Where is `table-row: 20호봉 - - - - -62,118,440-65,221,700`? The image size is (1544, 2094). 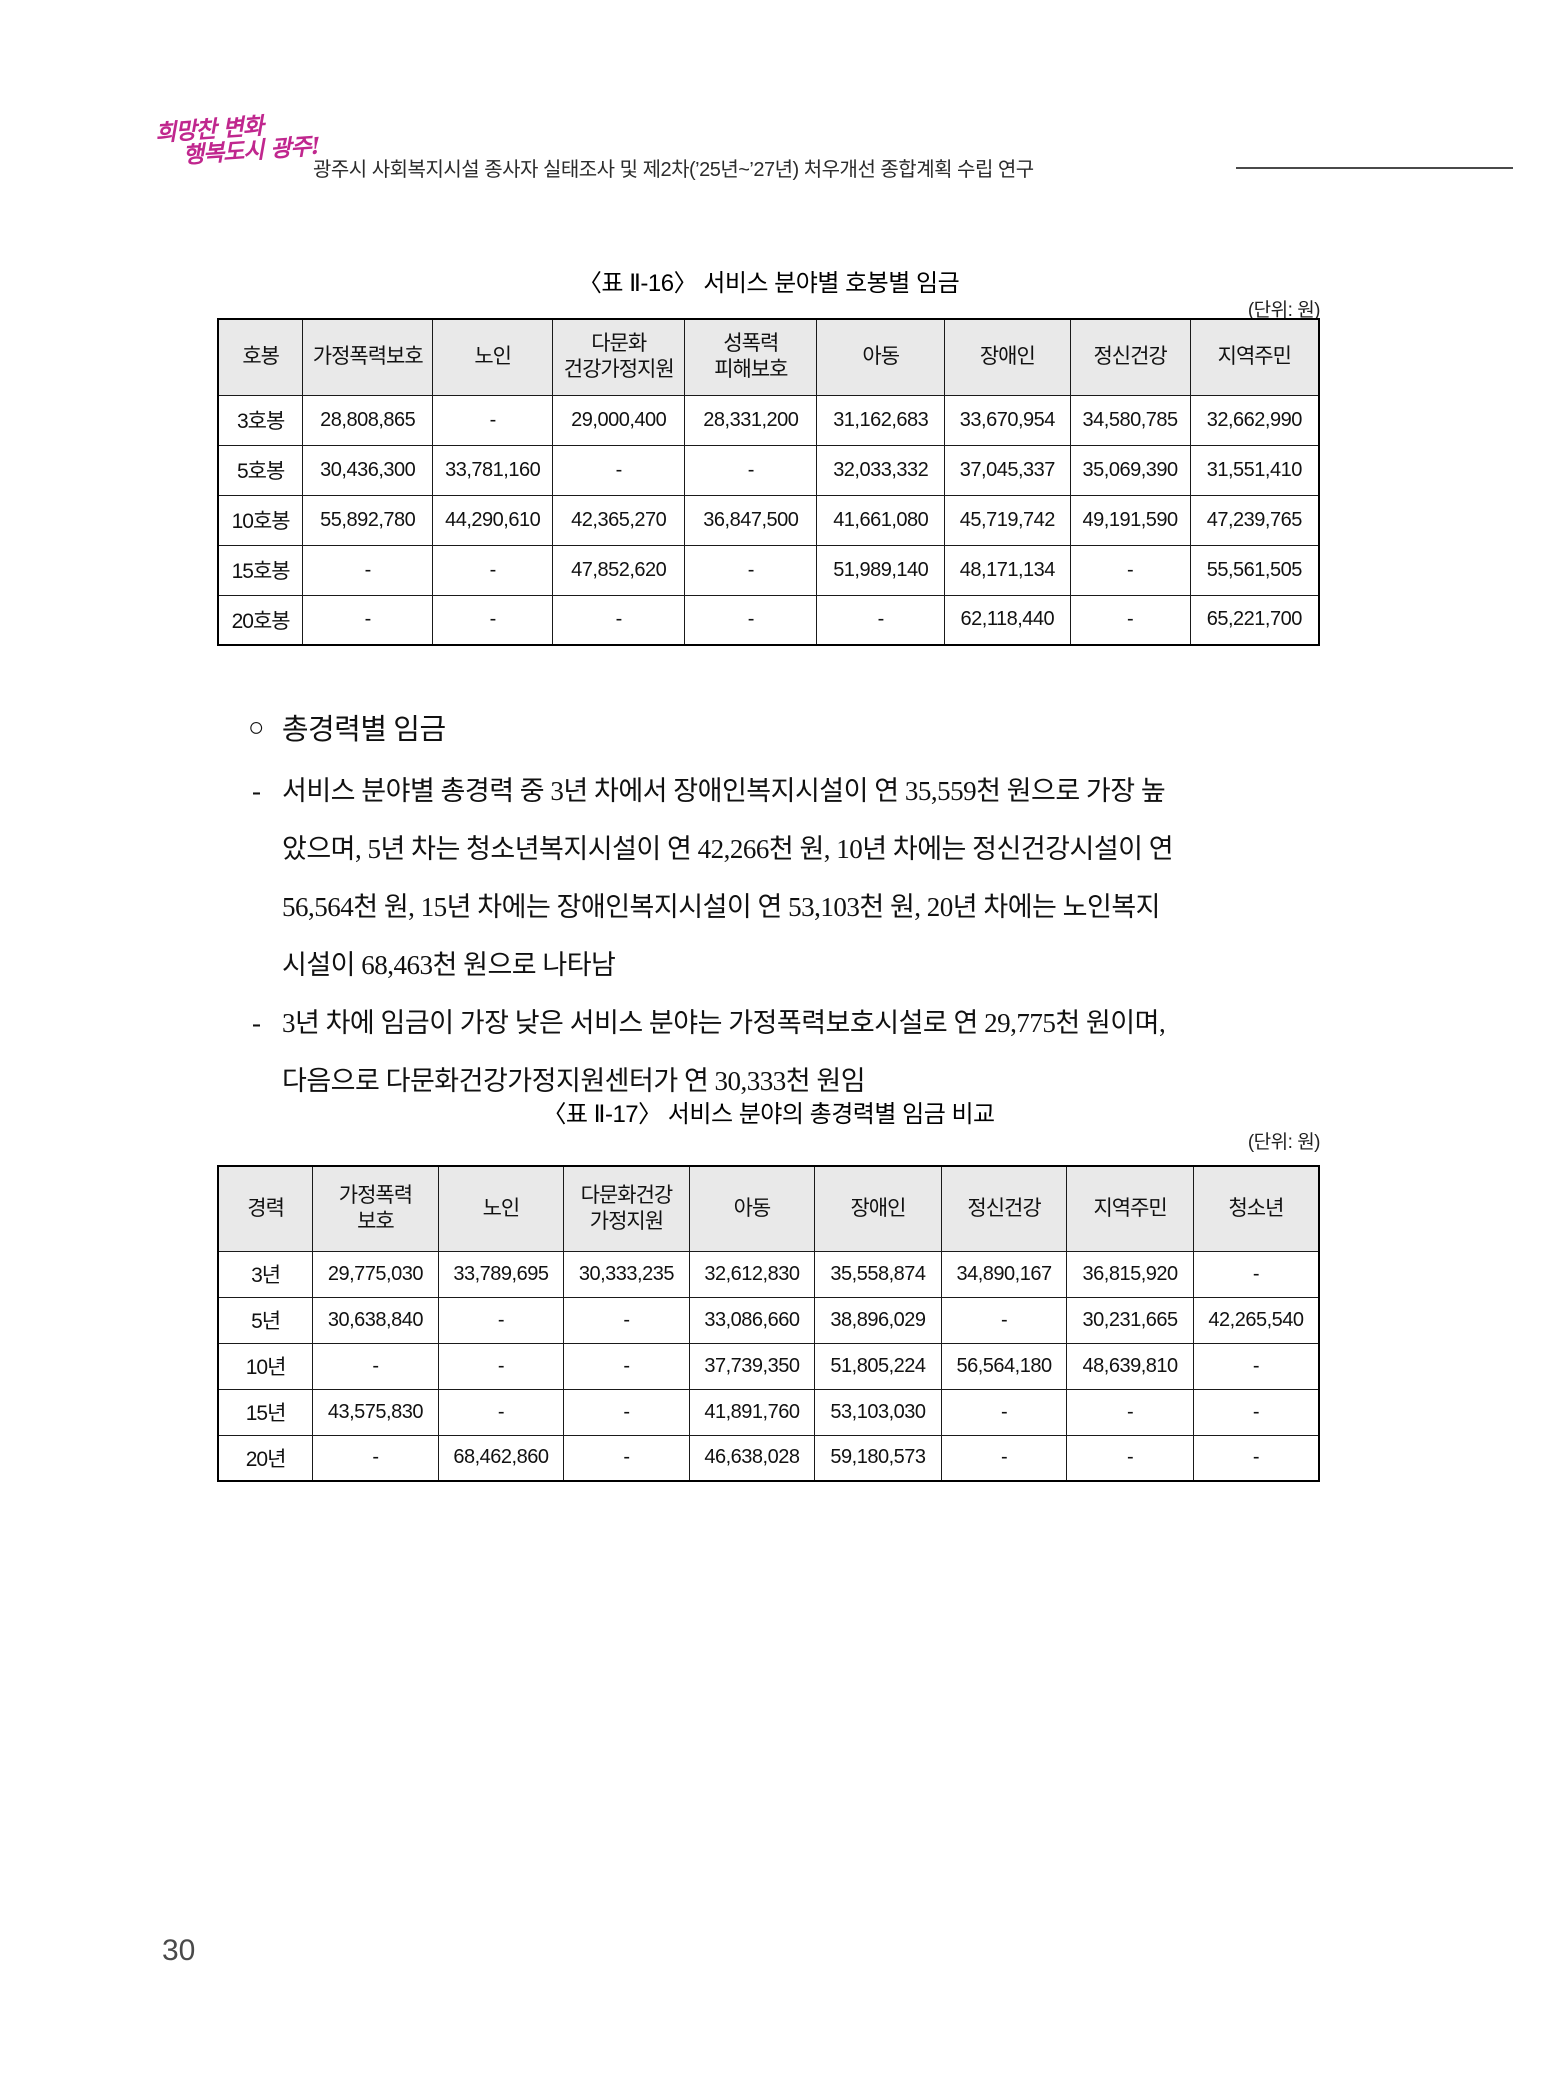
table-row: 20호봉 - - - - -62,118,440-65,221,700 is located at coordinates (768, 620).